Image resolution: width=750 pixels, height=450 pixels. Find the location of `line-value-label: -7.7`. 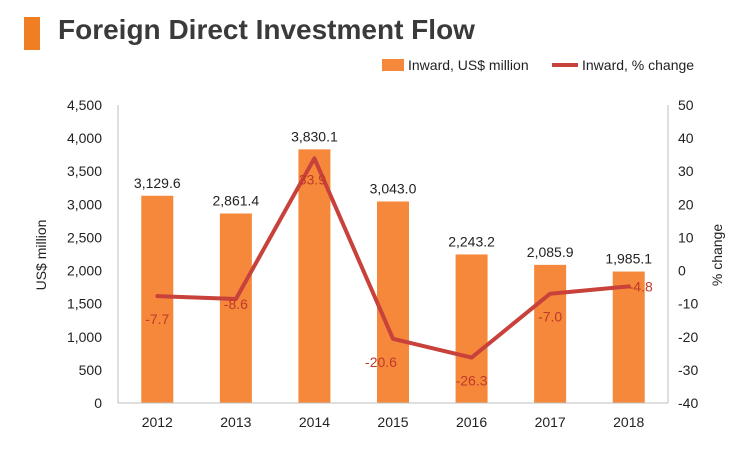

line-value-label: -7.7 is located at coordinates (157, 319).